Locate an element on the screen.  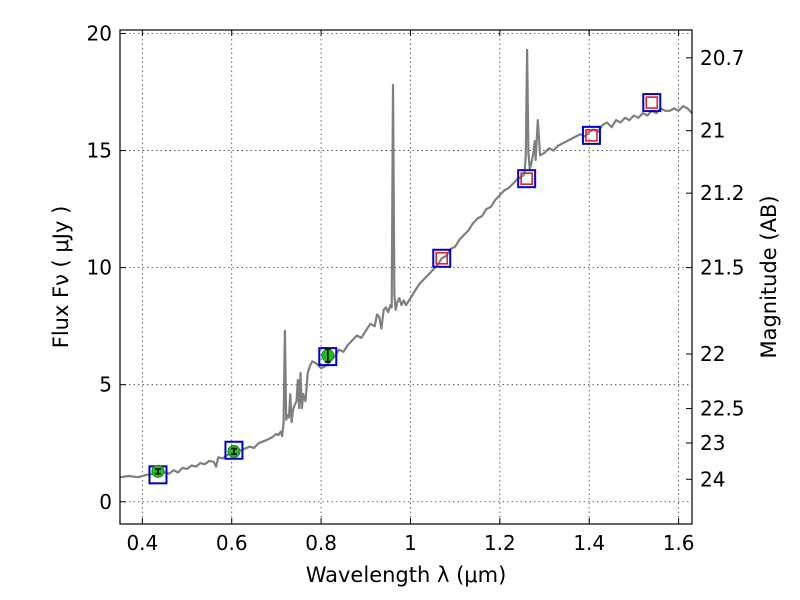
x-axis-label: Wavelength λ (μm) is located at coordinates (406, 575).